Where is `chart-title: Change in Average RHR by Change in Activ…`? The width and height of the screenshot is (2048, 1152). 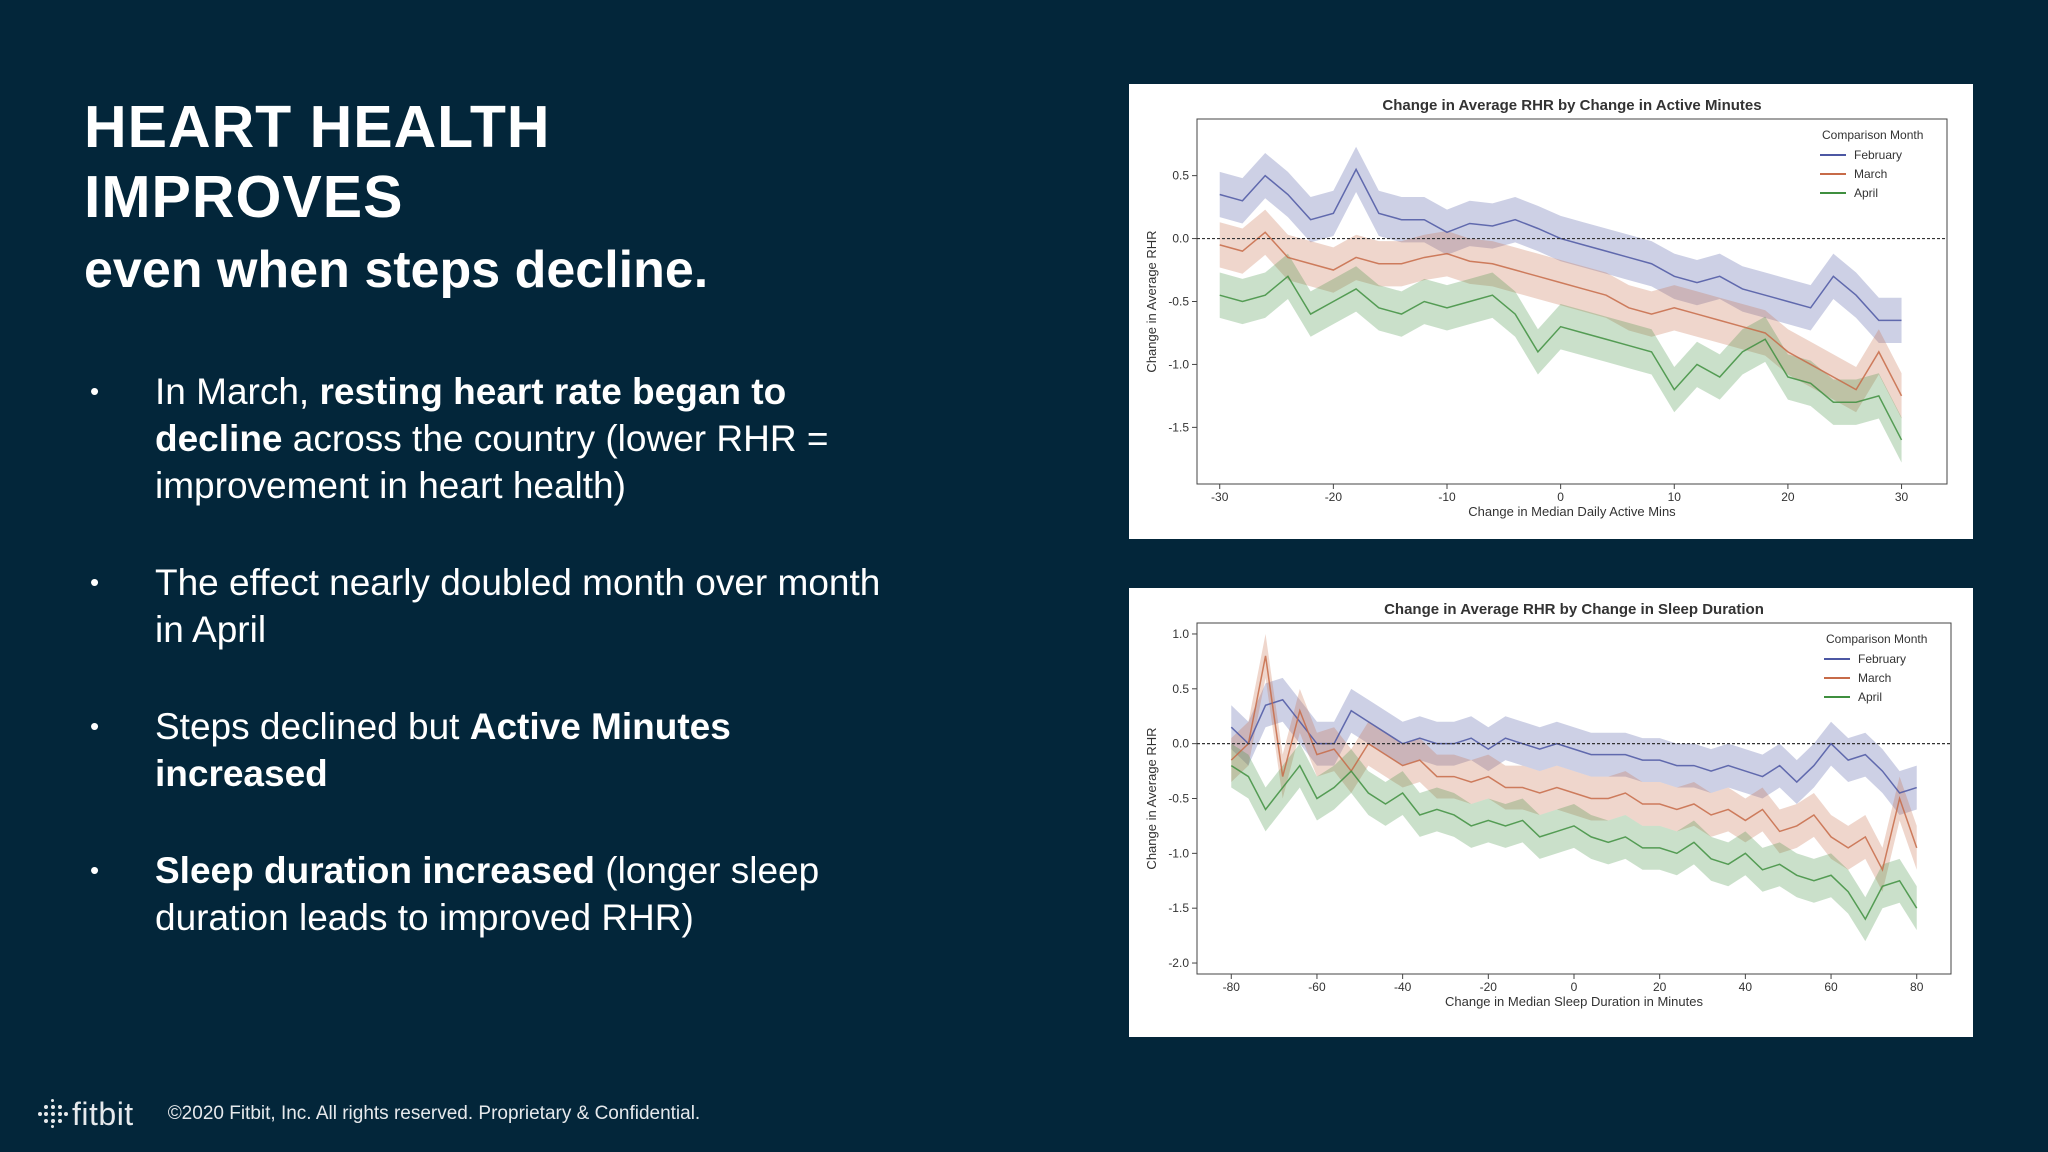 chart-title: Change in Average RHR by Change in Activ… is located at coordinates (1571, 105).